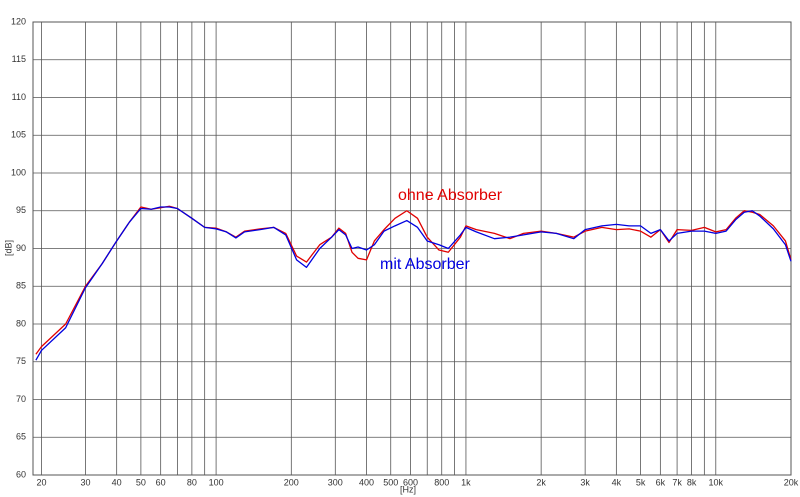  What do you see at coordinates (450, 195) in the screenshot?
I see `series-label: ohne Absorber` at bounding box center [450, 195].